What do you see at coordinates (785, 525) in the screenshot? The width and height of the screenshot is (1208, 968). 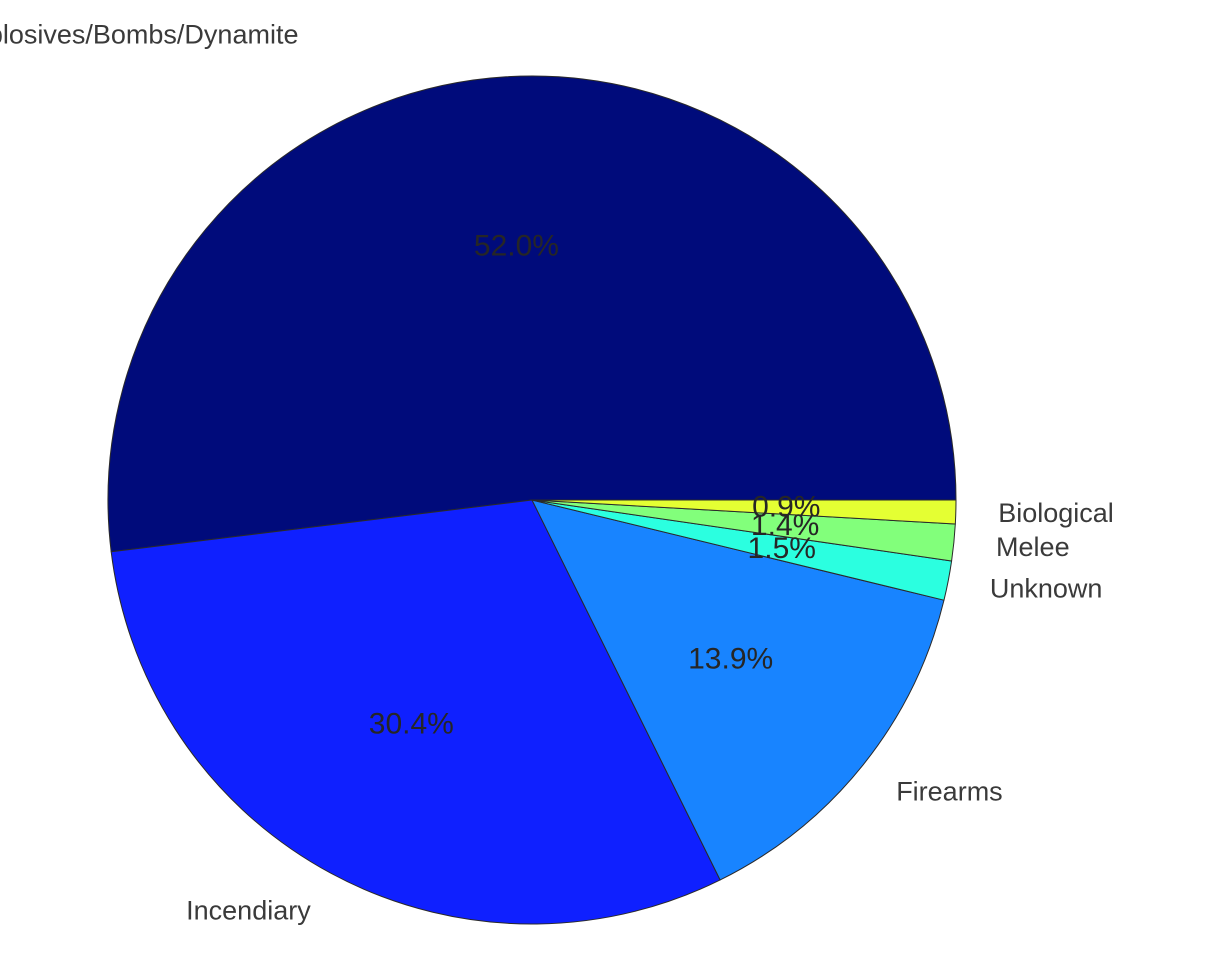 I see `percent-label-melee: 1.4%` at bounding box center [785, 525].